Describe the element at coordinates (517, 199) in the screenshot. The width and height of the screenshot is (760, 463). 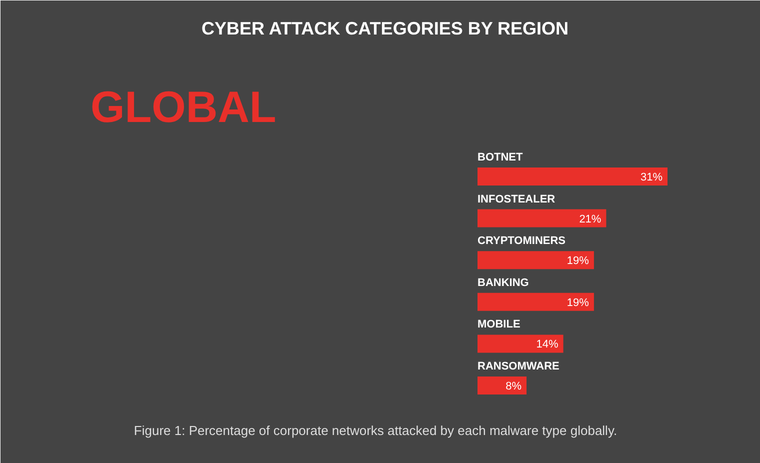
I see `y-tick-label: INFOSTEALER` at that location.